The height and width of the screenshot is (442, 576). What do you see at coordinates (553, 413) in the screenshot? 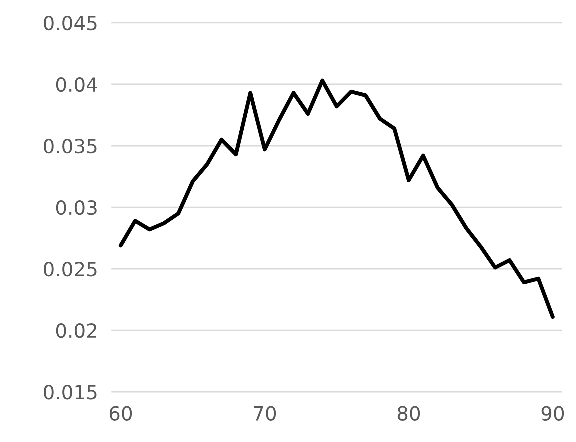
I see `x-tick-label: 90` at bounding box center [553, 413].